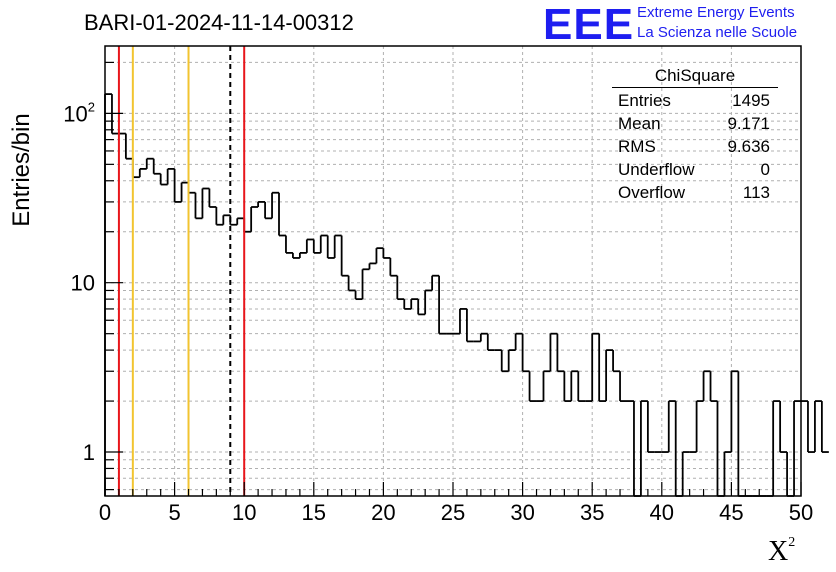  What do you see at coordinates (592, 512) in the screenshot?
I see `x-tick-label: 35` at bounding box center [592, 512].